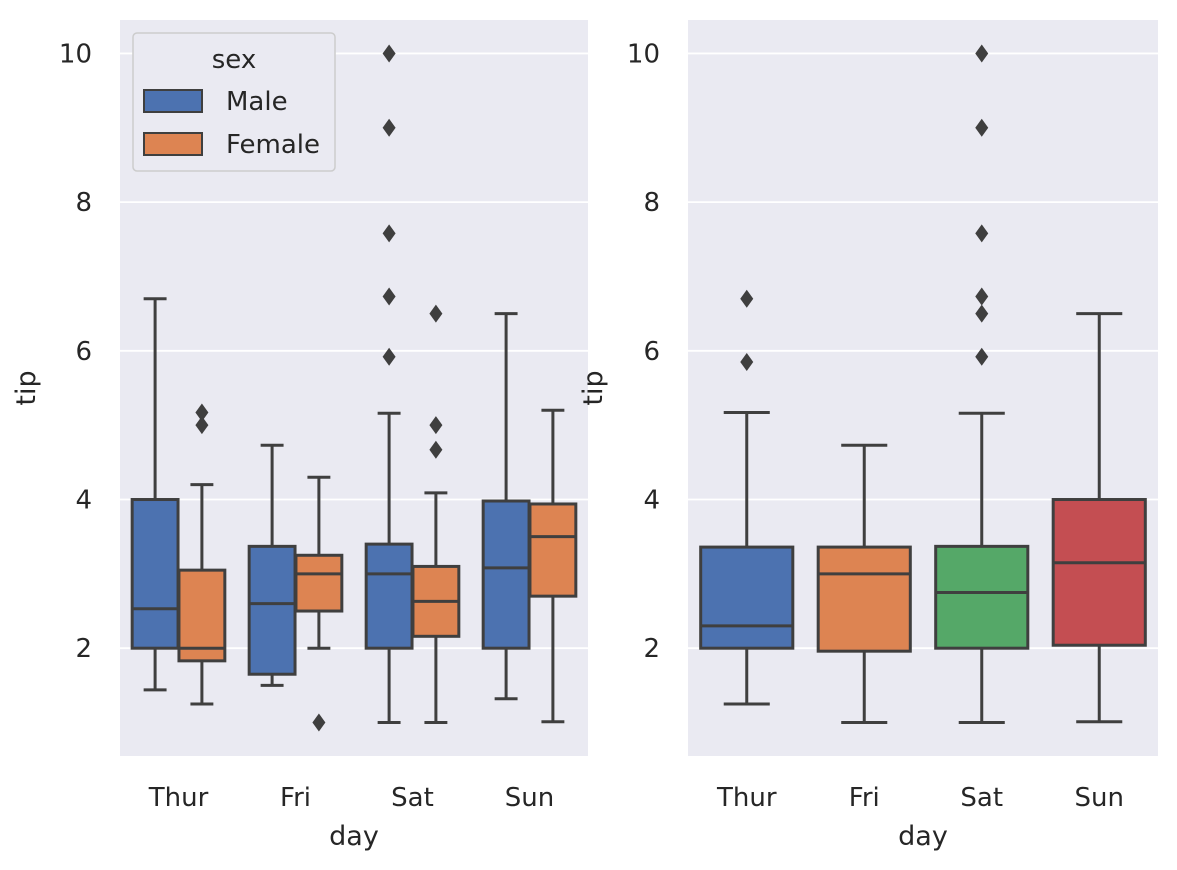  Describe the element at coordinates (173, 144) in the screenshot. I see `legend-swatch-female` at that location.